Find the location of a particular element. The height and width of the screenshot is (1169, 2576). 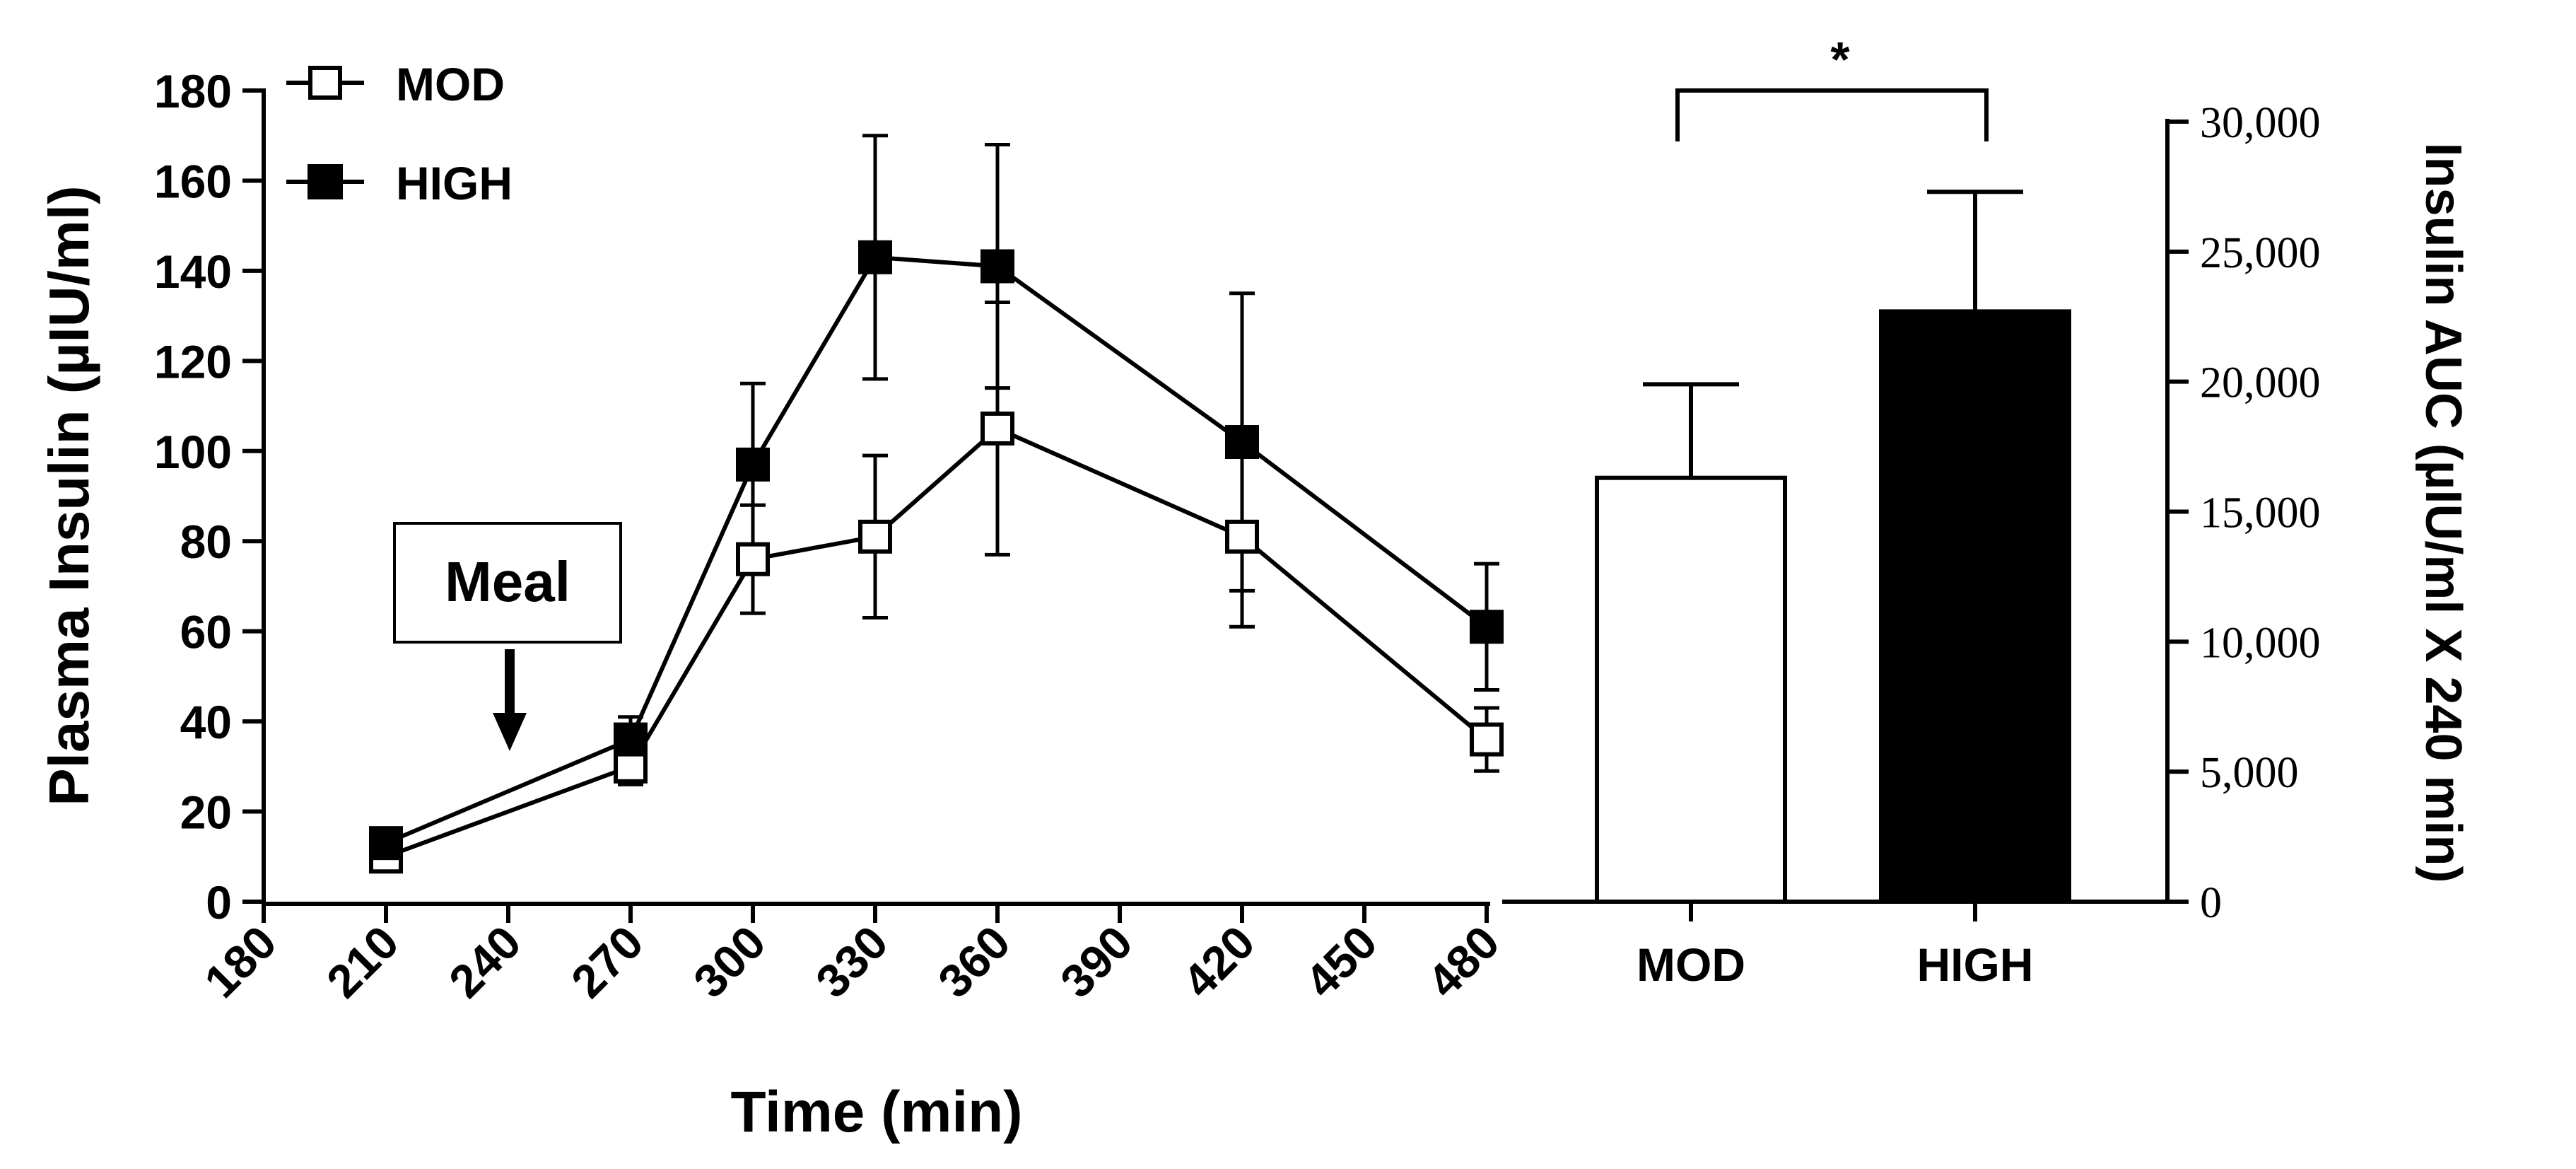

y-tick-label: 80 is located at coordinates (206, 542).